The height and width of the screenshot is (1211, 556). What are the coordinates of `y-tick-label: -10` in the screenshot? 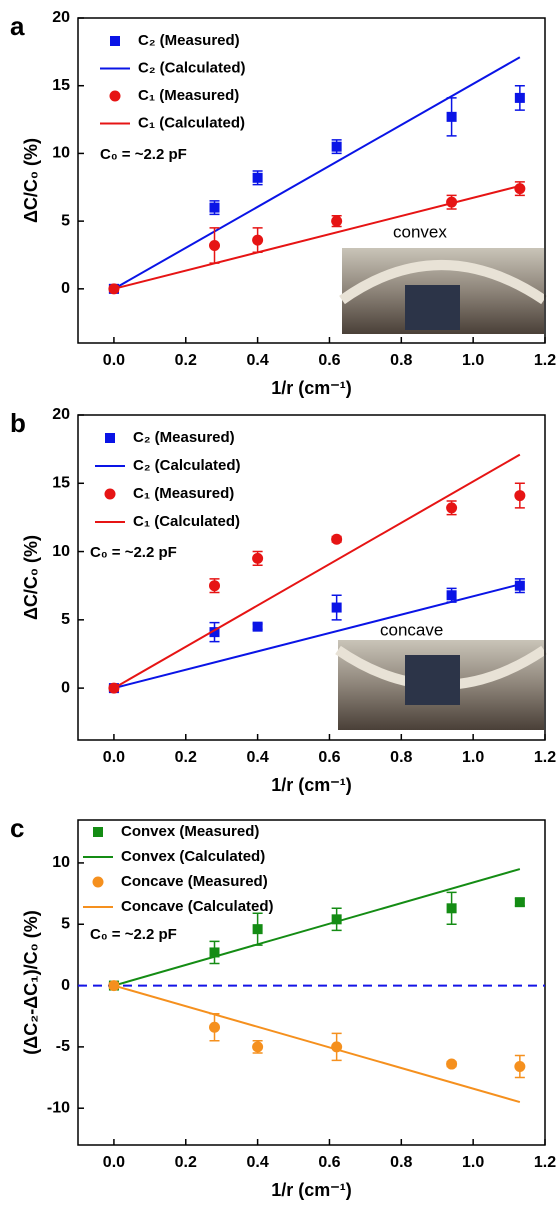 It's located at (58, 1107).